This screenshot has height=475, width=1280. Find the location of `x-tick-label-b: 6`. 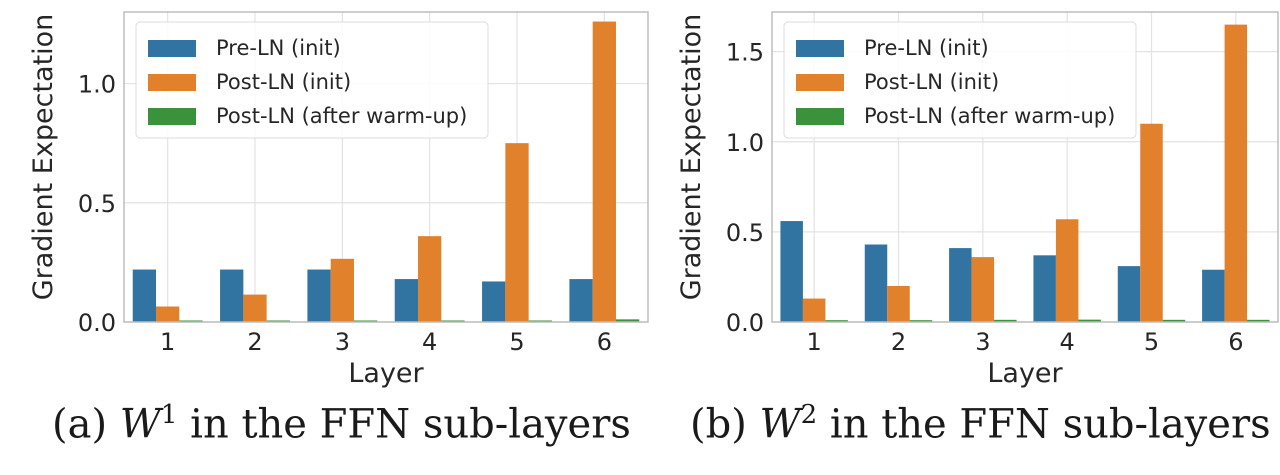

x-tick-label-b: 6 is located at coordinates (1235, 342).